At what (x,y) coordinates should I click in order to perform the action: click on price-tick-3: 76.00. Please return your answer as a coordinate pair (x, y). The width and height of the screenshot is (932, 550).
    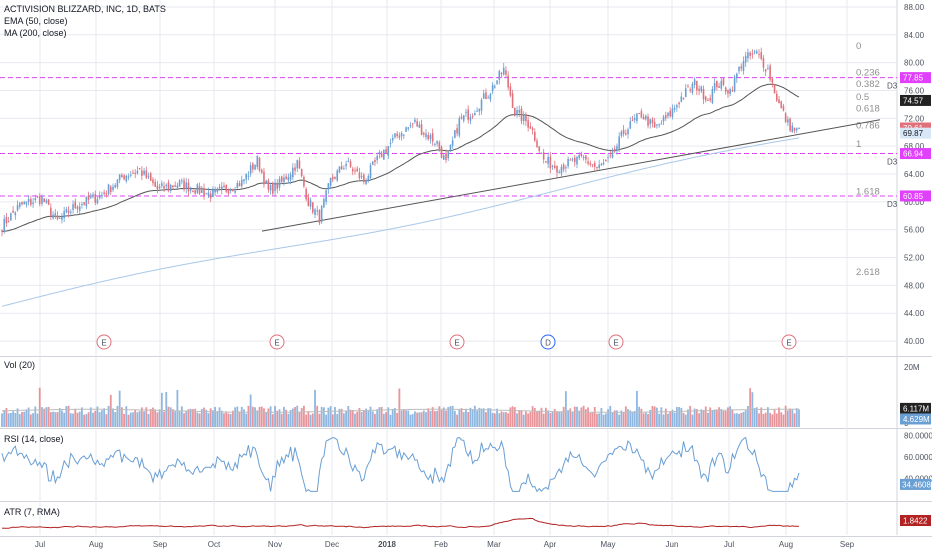
    Looking at the image, I should click on (914, 90).